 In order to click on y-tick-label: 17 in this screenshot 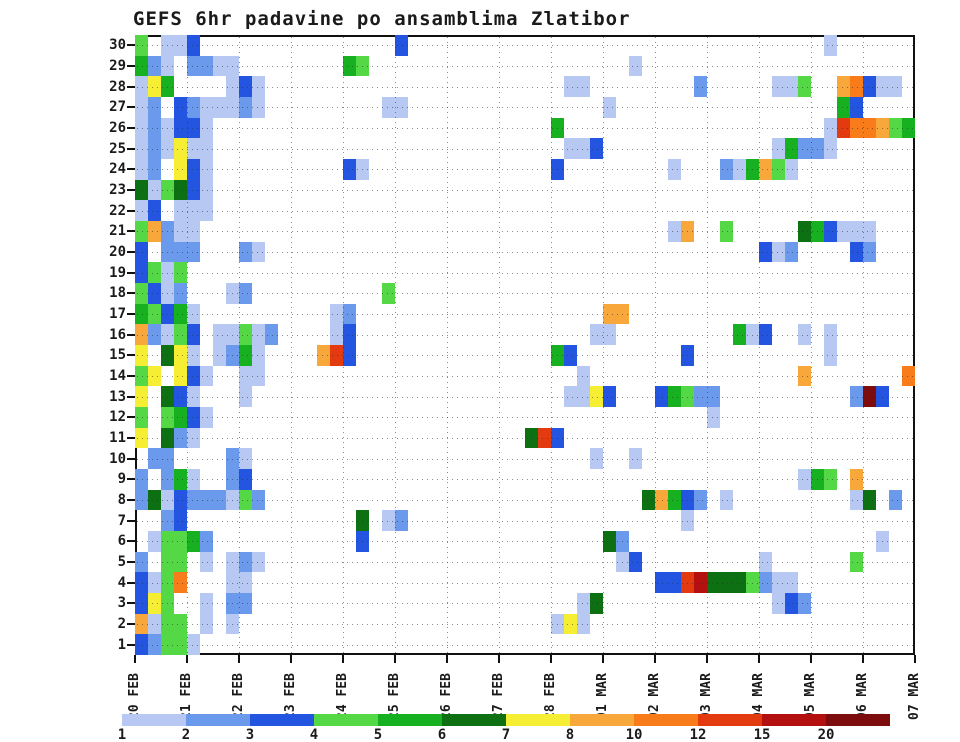, I will do `click(117, 314)`.